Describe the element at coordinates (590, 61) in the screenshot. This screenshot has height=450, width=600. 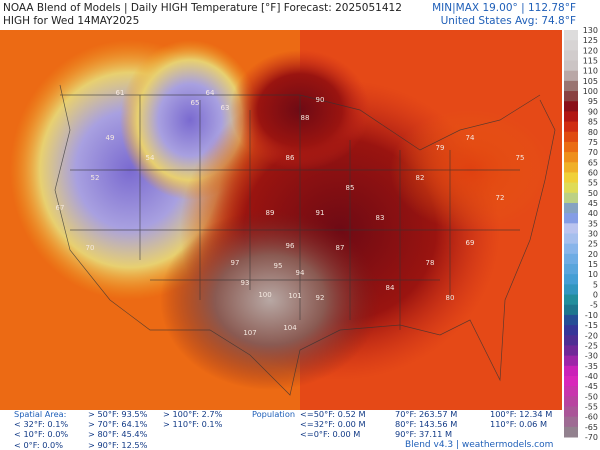
I see `colorbar-label: 115` at that location.